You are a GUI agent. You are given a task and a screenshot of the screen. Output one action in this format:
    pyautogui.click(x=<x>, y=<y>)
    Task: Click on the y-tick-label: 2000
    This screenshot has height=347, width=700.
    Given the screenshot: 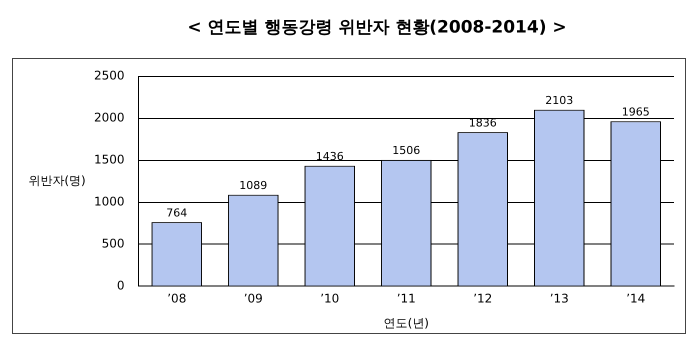 What is the action you would take?
    pyautogui.click(x=109, y=117)
    